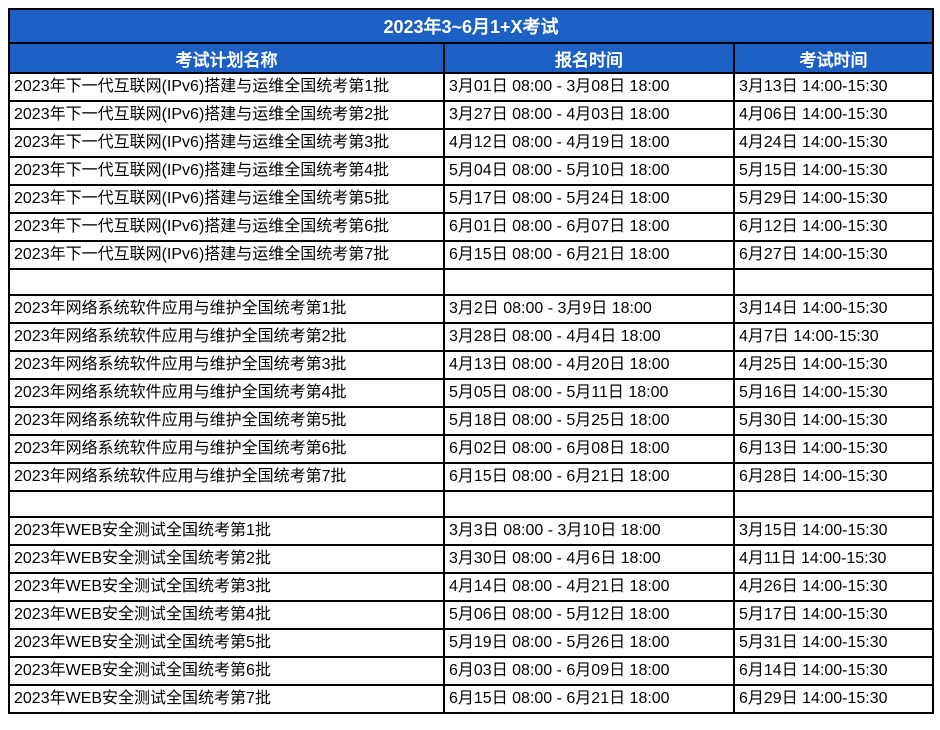 This screenshot has height=730, width=940. What do you see at coordinates (226, 421) in the screenshot?
I see `exam-plan-name-cell: 2023年网络系统软件应用与维护全国统考第5批` at bounding box center [226, 421].